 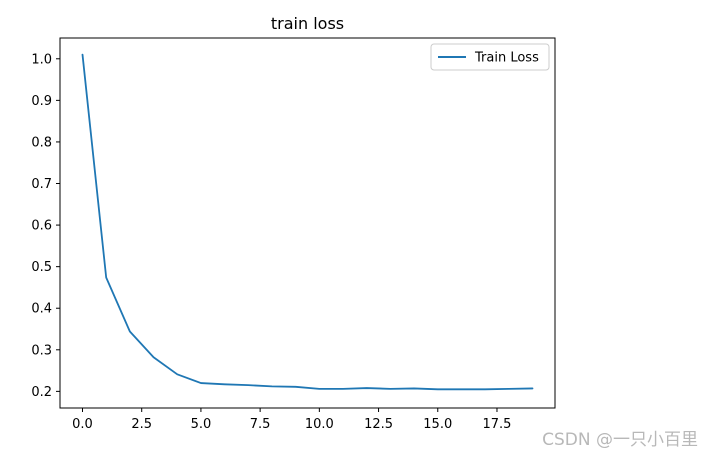 What do you see at coordinates (82, 424) in the screenshot?
I see `x-tick-label: 0.0` at bounding box center [82, 424].